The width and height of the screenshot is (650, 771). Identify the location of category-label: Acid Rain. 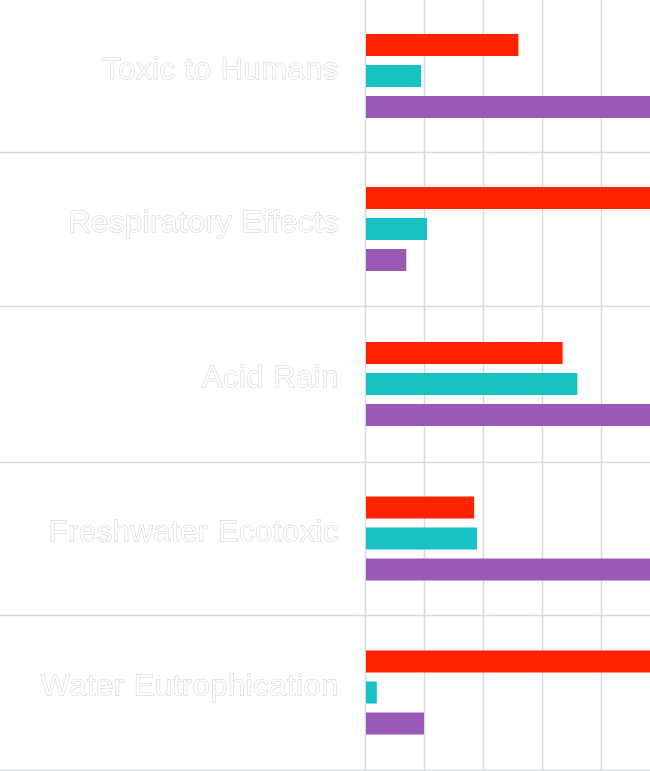
(270, 376).